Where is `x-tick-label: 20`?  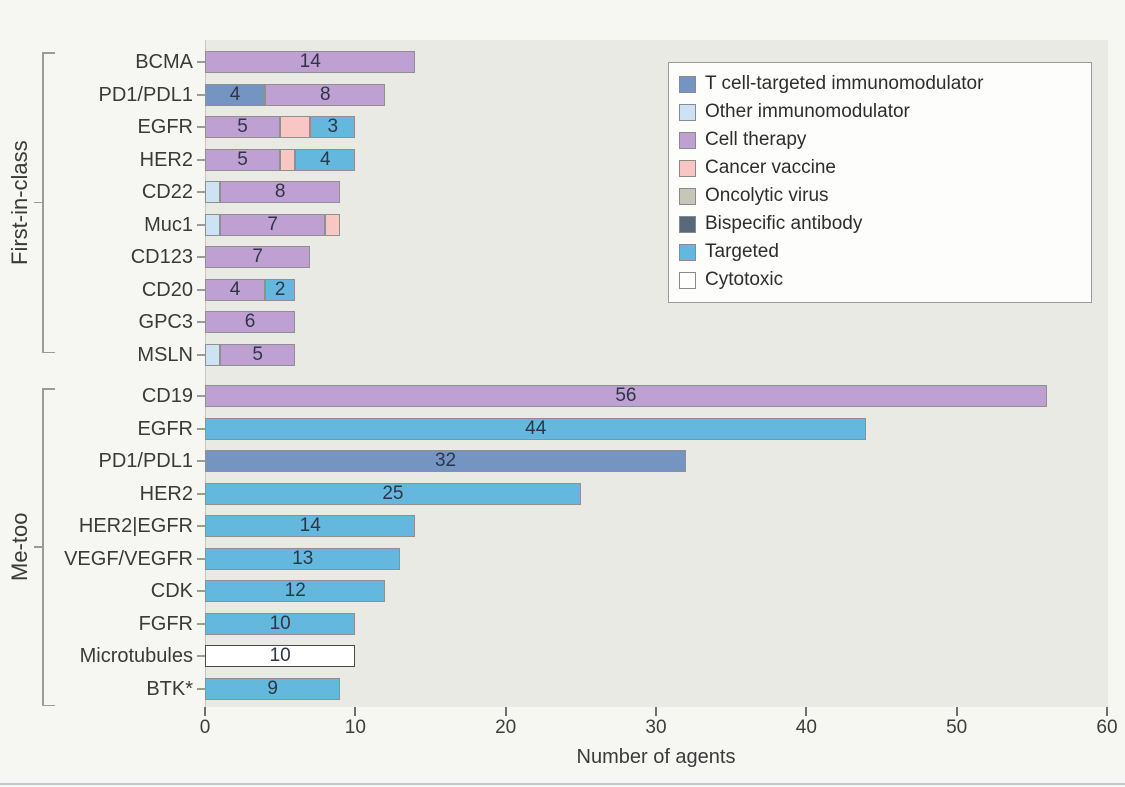
x-tick-label: 20 is located at coordinates (506, 727).